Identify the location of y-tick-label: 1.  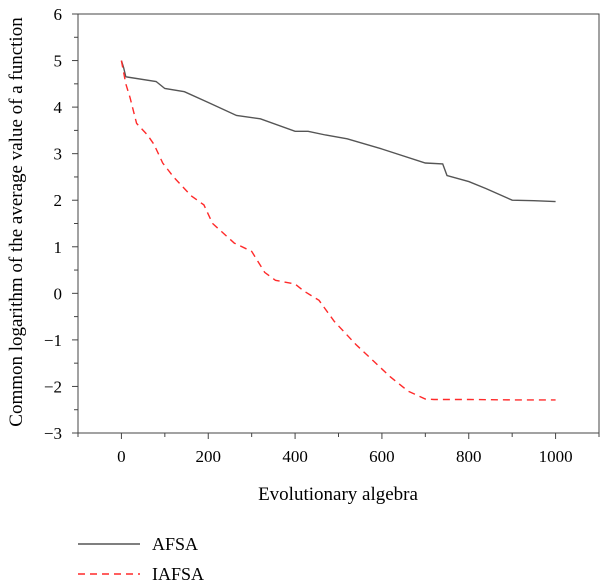
(58, 247).